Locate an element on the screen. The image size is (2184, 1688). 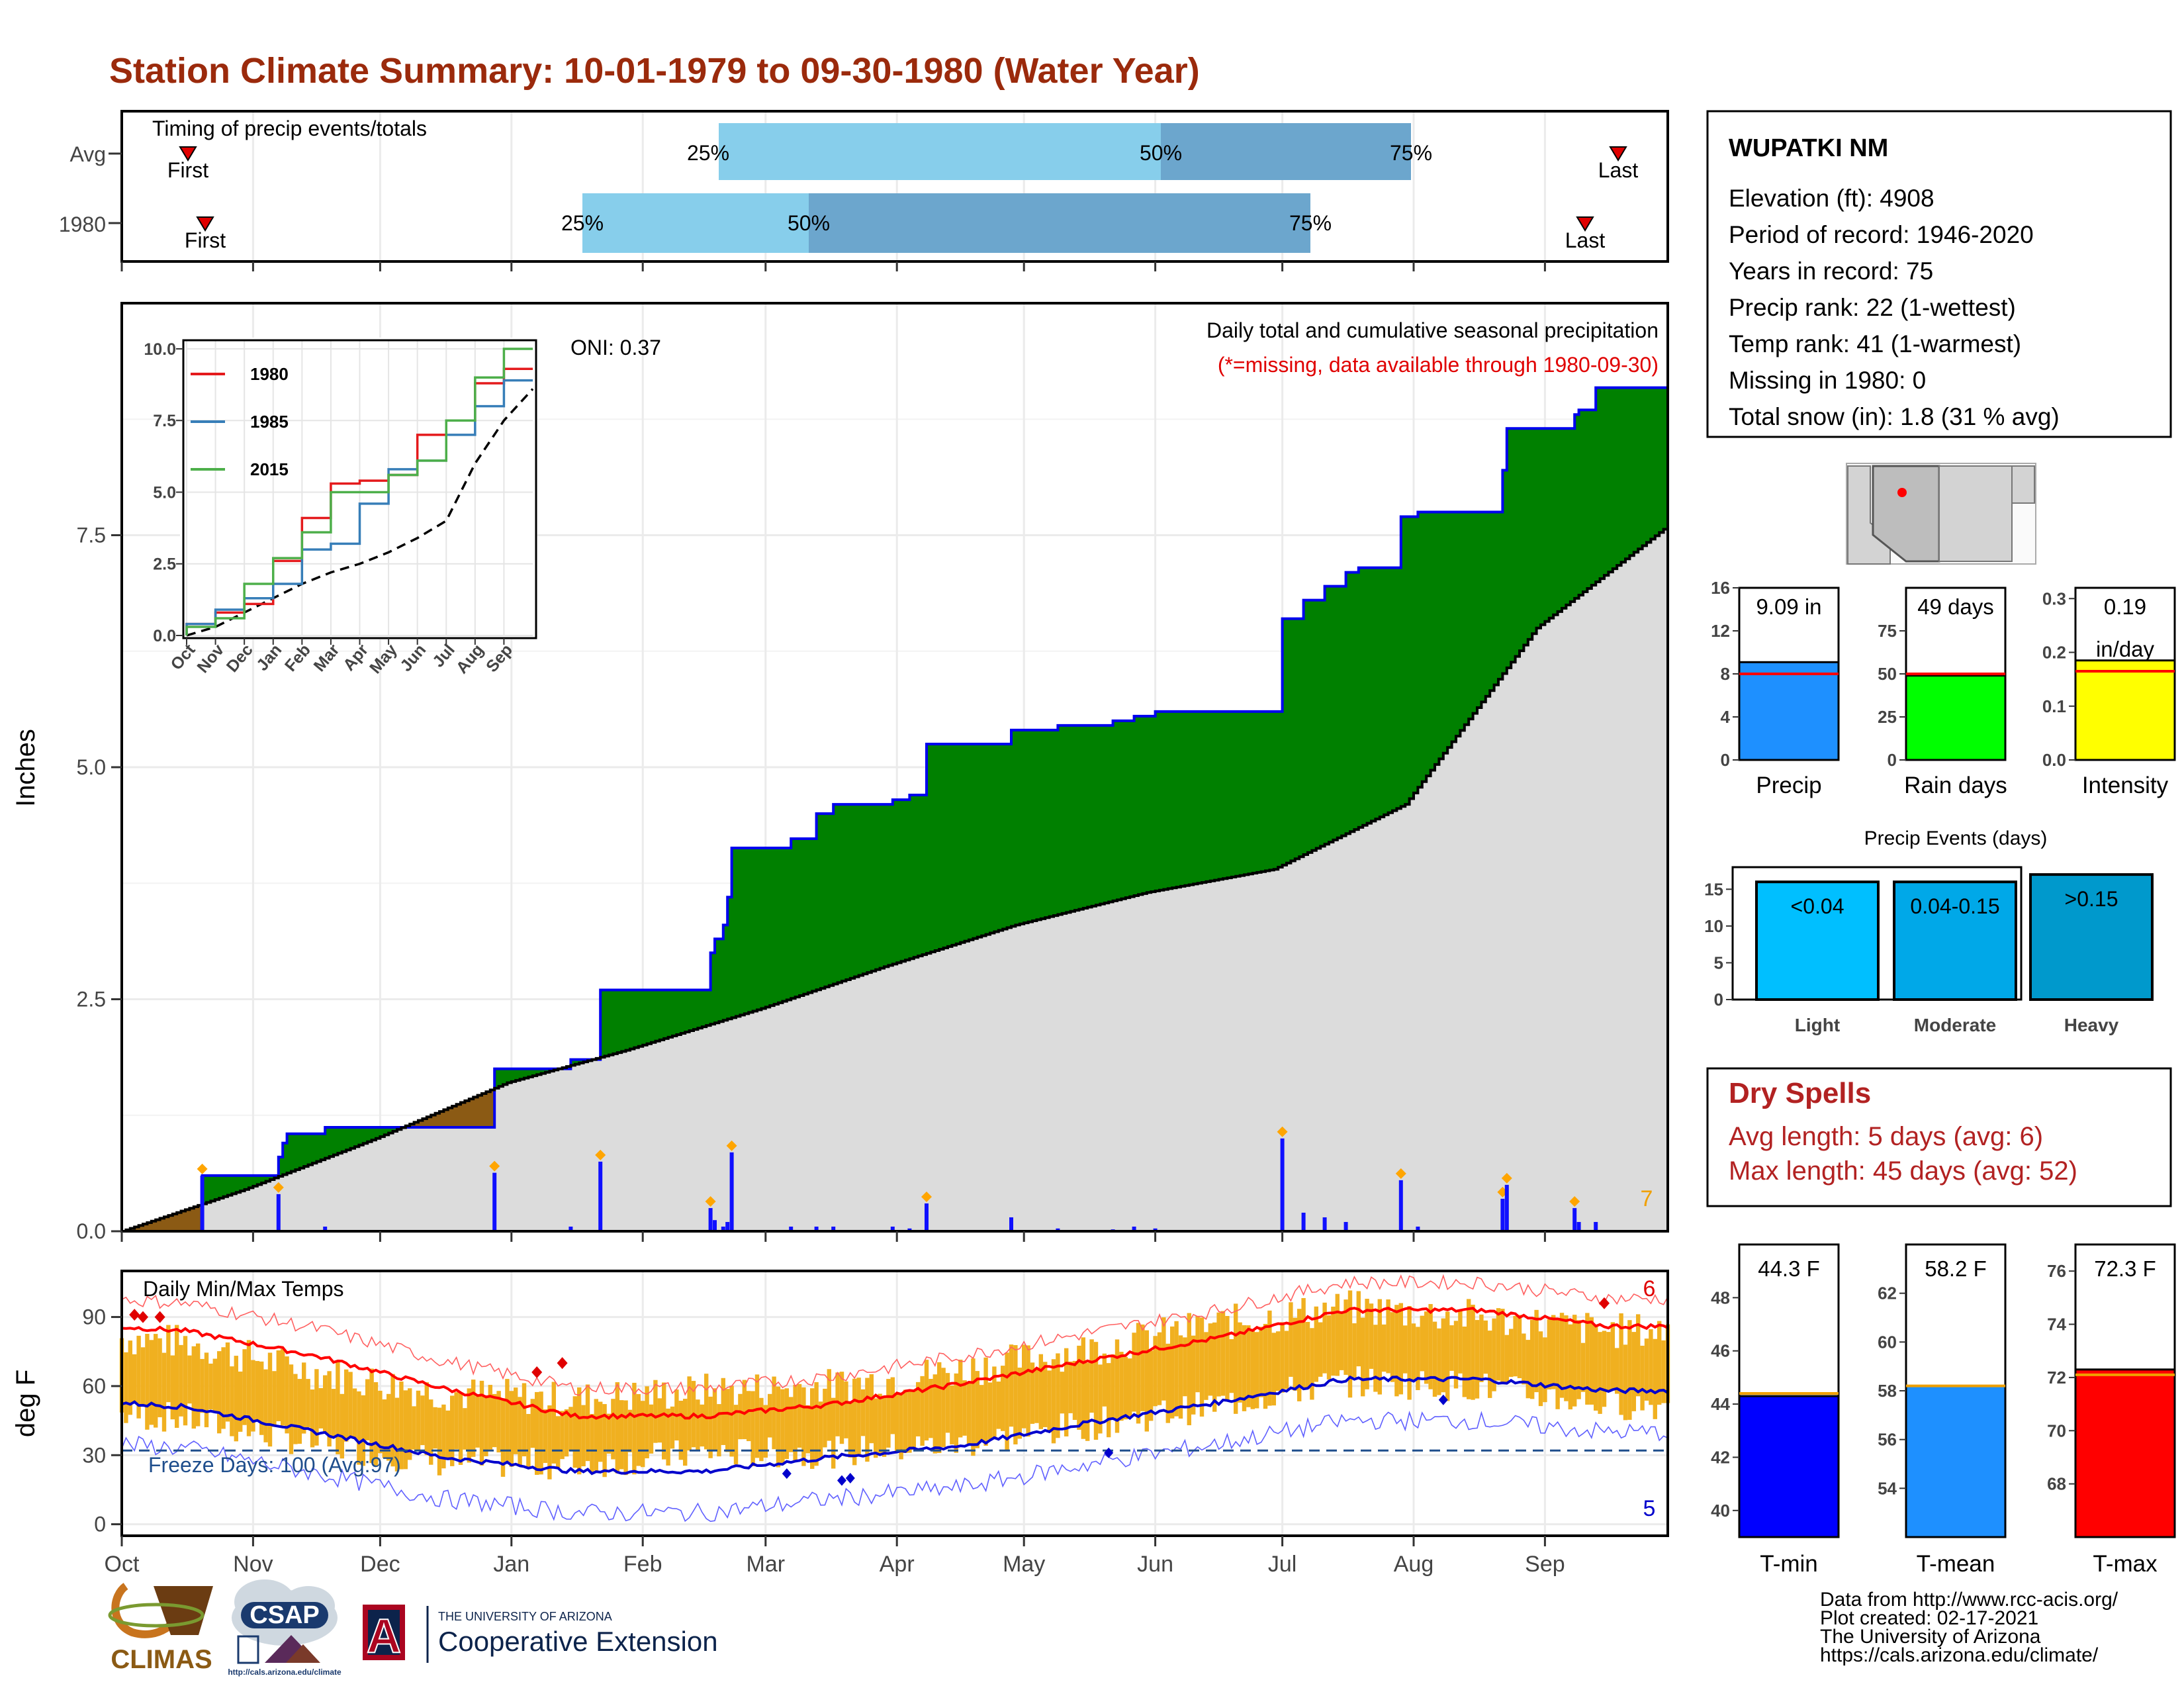
mini-bar-tick: 0 is located at coordinates (1892, 760).